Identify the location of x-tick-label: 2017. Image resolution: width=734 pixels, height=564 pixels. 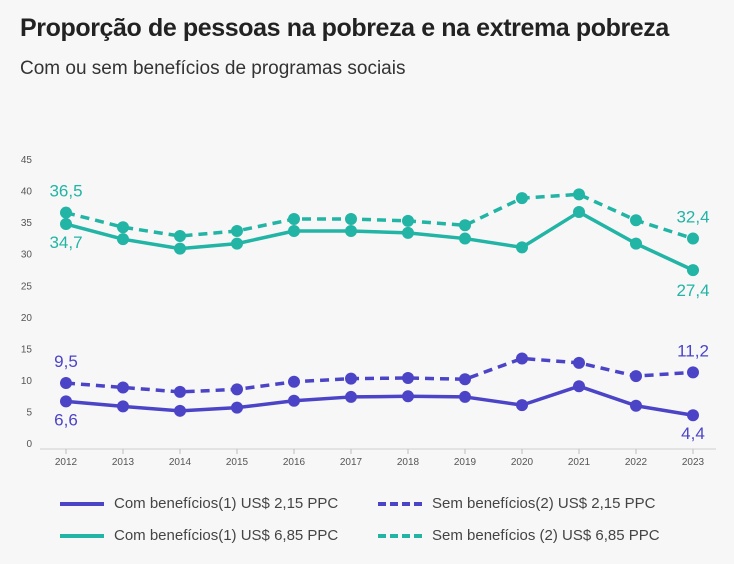
(351, 462).